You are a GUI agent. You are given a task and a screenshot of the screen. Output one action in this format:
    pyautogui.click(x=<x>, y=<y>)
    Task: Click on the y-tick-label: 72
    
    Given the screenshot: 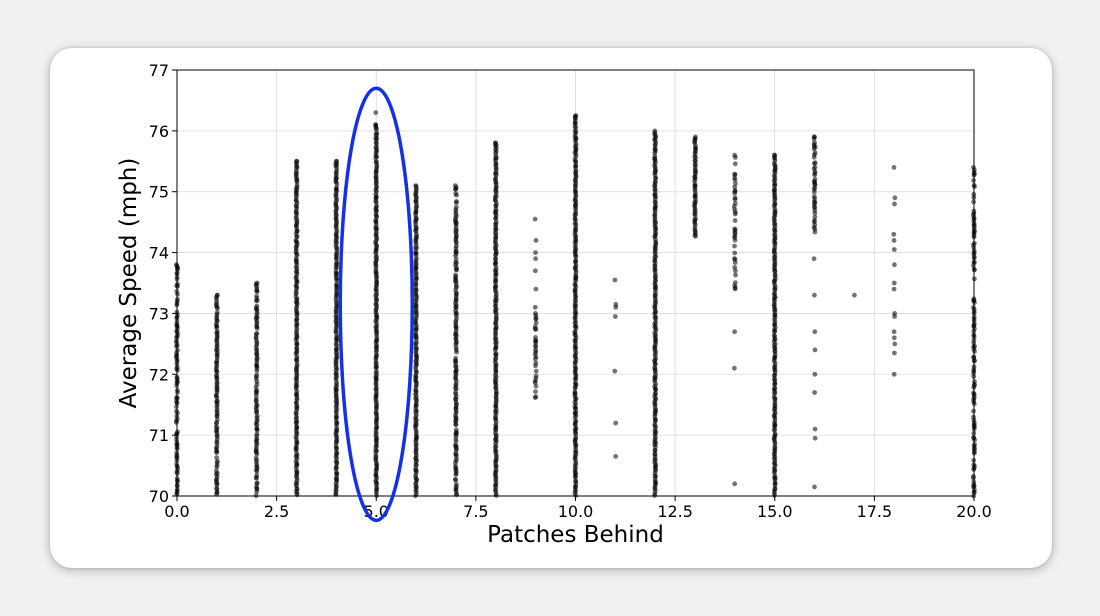 What is the action you would take?
    pyautogui.click(x=159, y=374)
    